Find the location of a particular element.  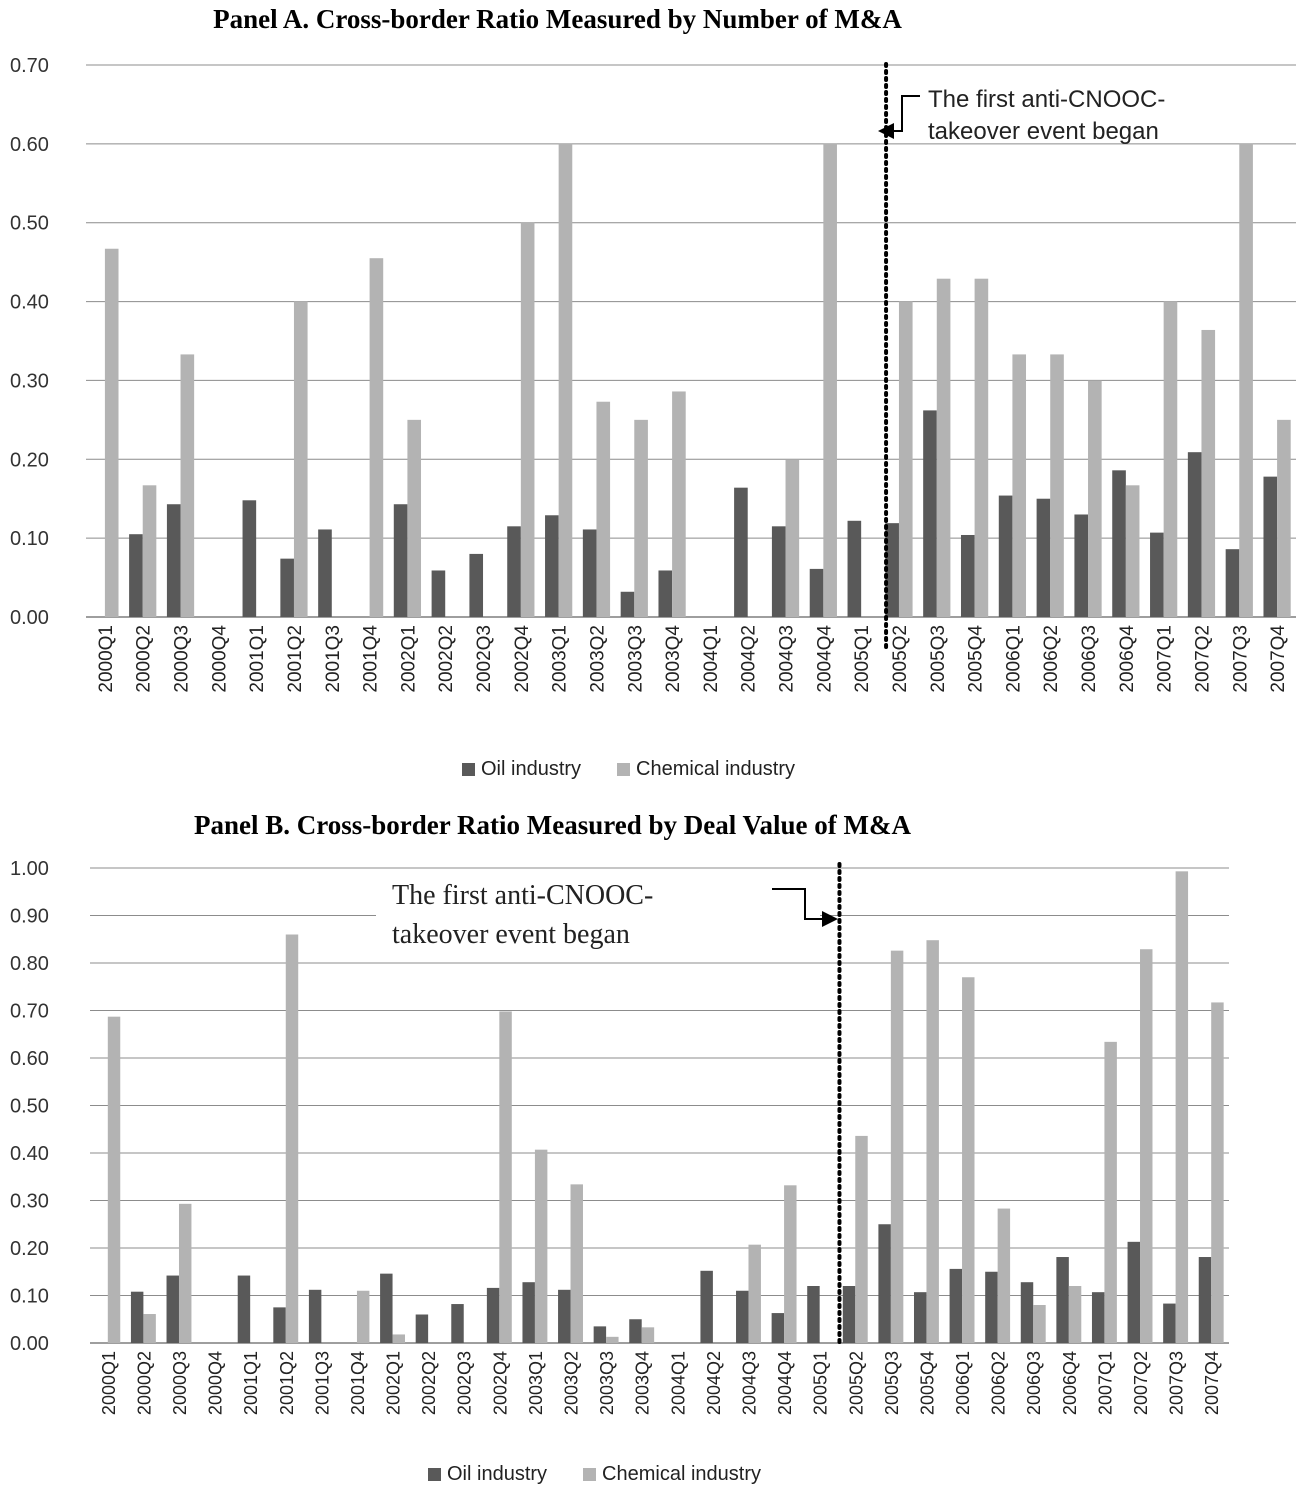

annotation-text: The first anti-CNOOC- is located at coordinates (522, 895).